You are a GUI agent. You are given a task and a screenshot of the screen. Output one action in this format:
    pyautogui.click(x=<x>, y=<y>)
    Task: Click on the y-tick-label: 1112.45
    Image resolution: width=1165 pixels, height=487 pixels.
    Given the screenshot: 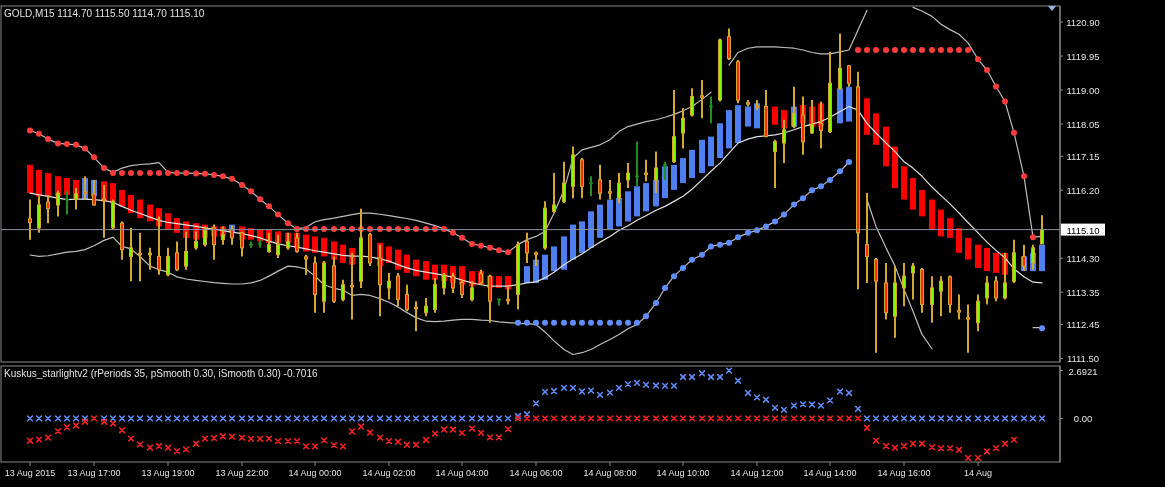 What is the action you would take?
    pyautogui.click(x=1083, y=324)
    